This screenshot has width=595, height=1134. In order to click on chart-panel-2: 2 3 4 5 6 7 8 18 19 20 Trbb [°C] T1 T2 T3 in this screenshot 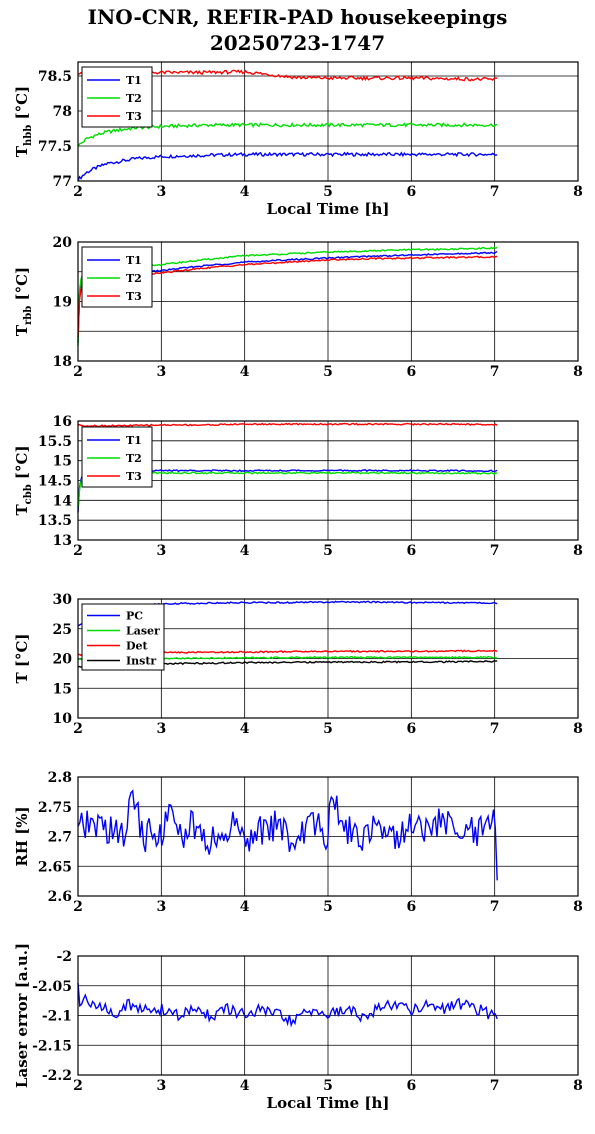, I will do `click(298, 307)`.